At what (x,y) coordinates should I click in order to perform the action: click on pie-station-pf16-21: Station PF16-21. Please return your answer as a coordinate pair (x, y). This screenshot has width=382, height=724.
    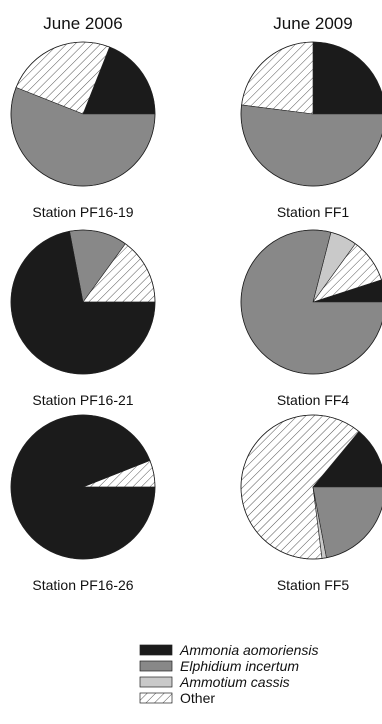
    Looking at the image, I should click on (83, 318).